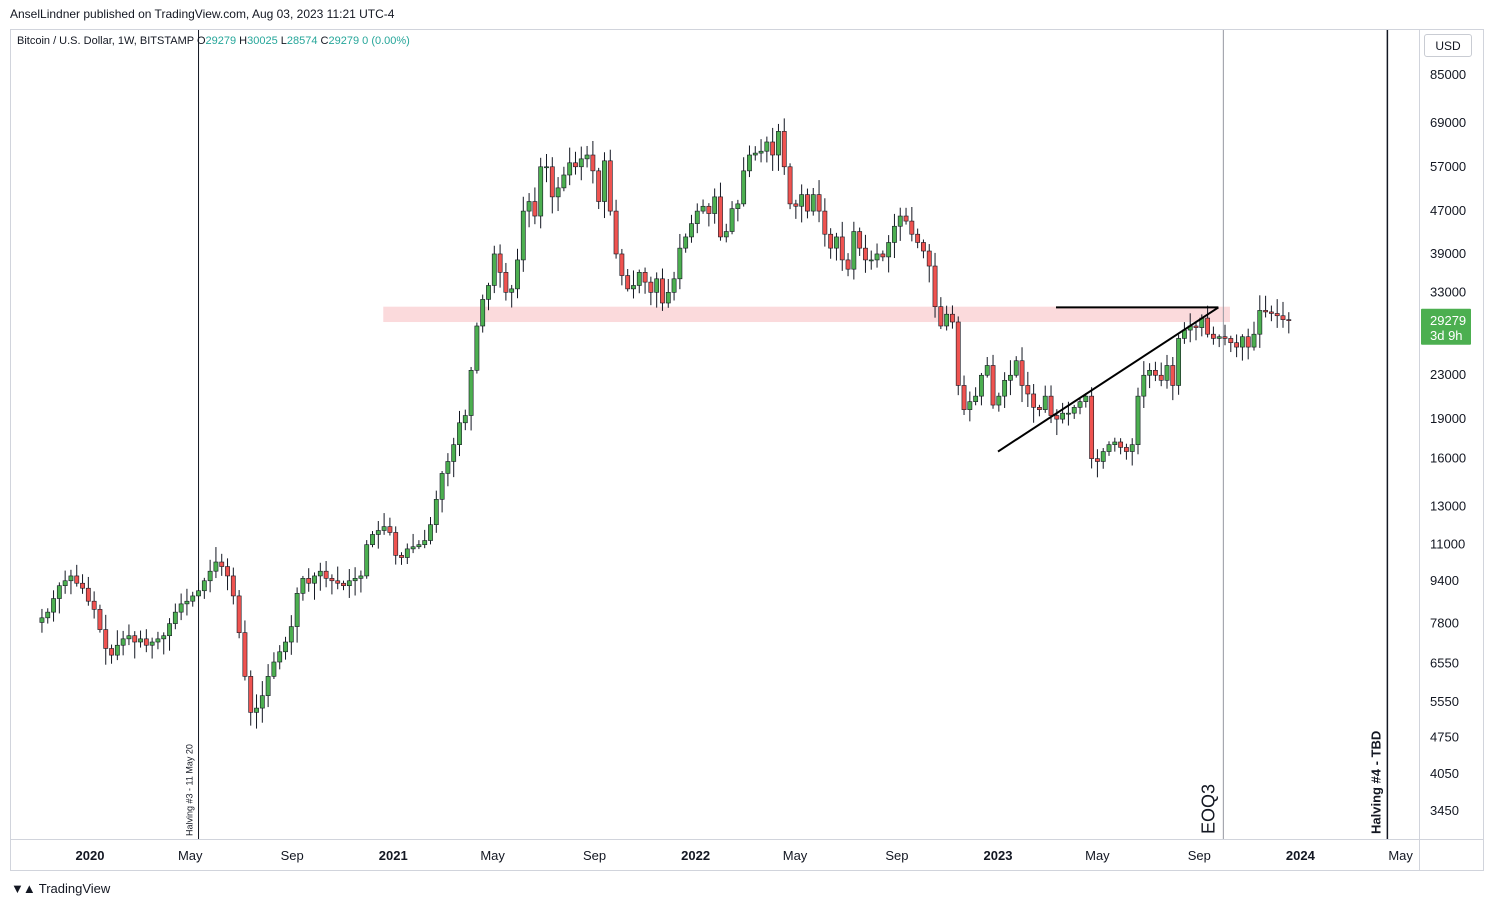 This screenshot has height=907, width=1494. I want to click on price-tick-label: 47000, so click(1448, 210).